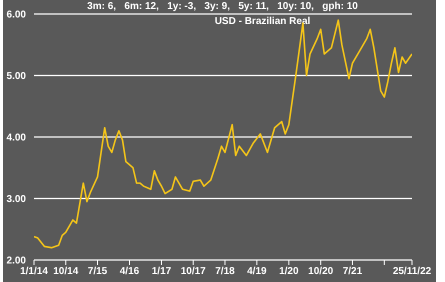 The height and width of the screenshot is (282, 445). Describe the element at coordinates (222, 6) in the screenshot. I see `chart-title: 3m: 6, 6m: 12, 1y: -3, 3y: 9, 5y: 11, 10y: 10, gph: 10` at that location.